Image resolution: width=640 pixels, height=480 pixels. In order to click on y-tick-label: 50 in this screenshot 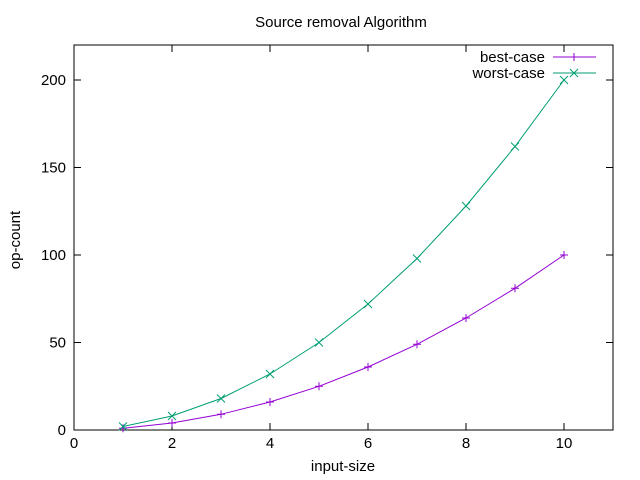, I will do `click(57, 343)`.